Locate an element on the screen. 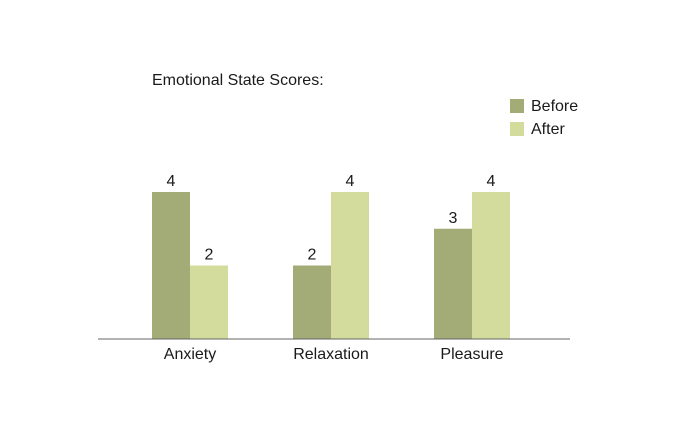 The image size is (681, 432). data-label-before-pleasure: 3 is located at coordinates (453, 218).